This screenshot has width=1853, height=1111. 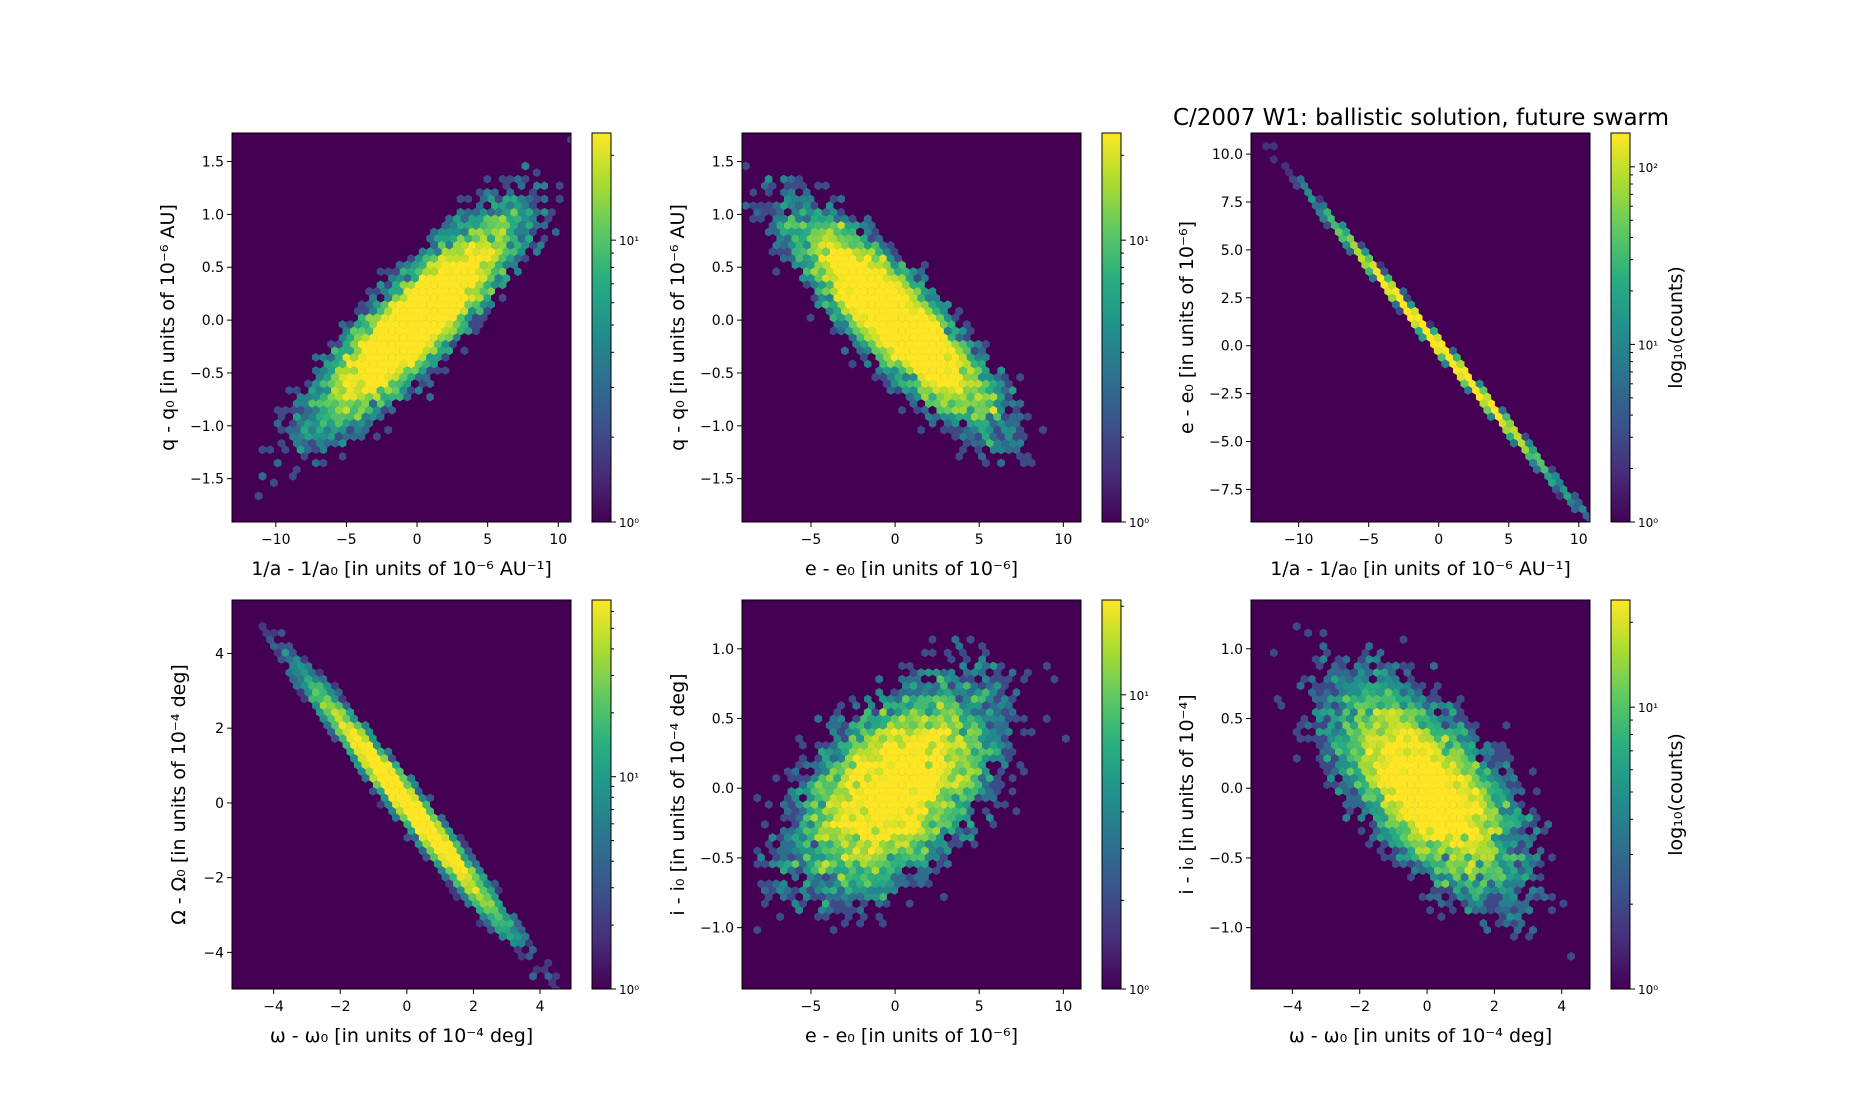 What do you see at coordinates (723, 321) in the screenshot?
I see `y-tick-label: 0.0` at bounding box center [723, 321].